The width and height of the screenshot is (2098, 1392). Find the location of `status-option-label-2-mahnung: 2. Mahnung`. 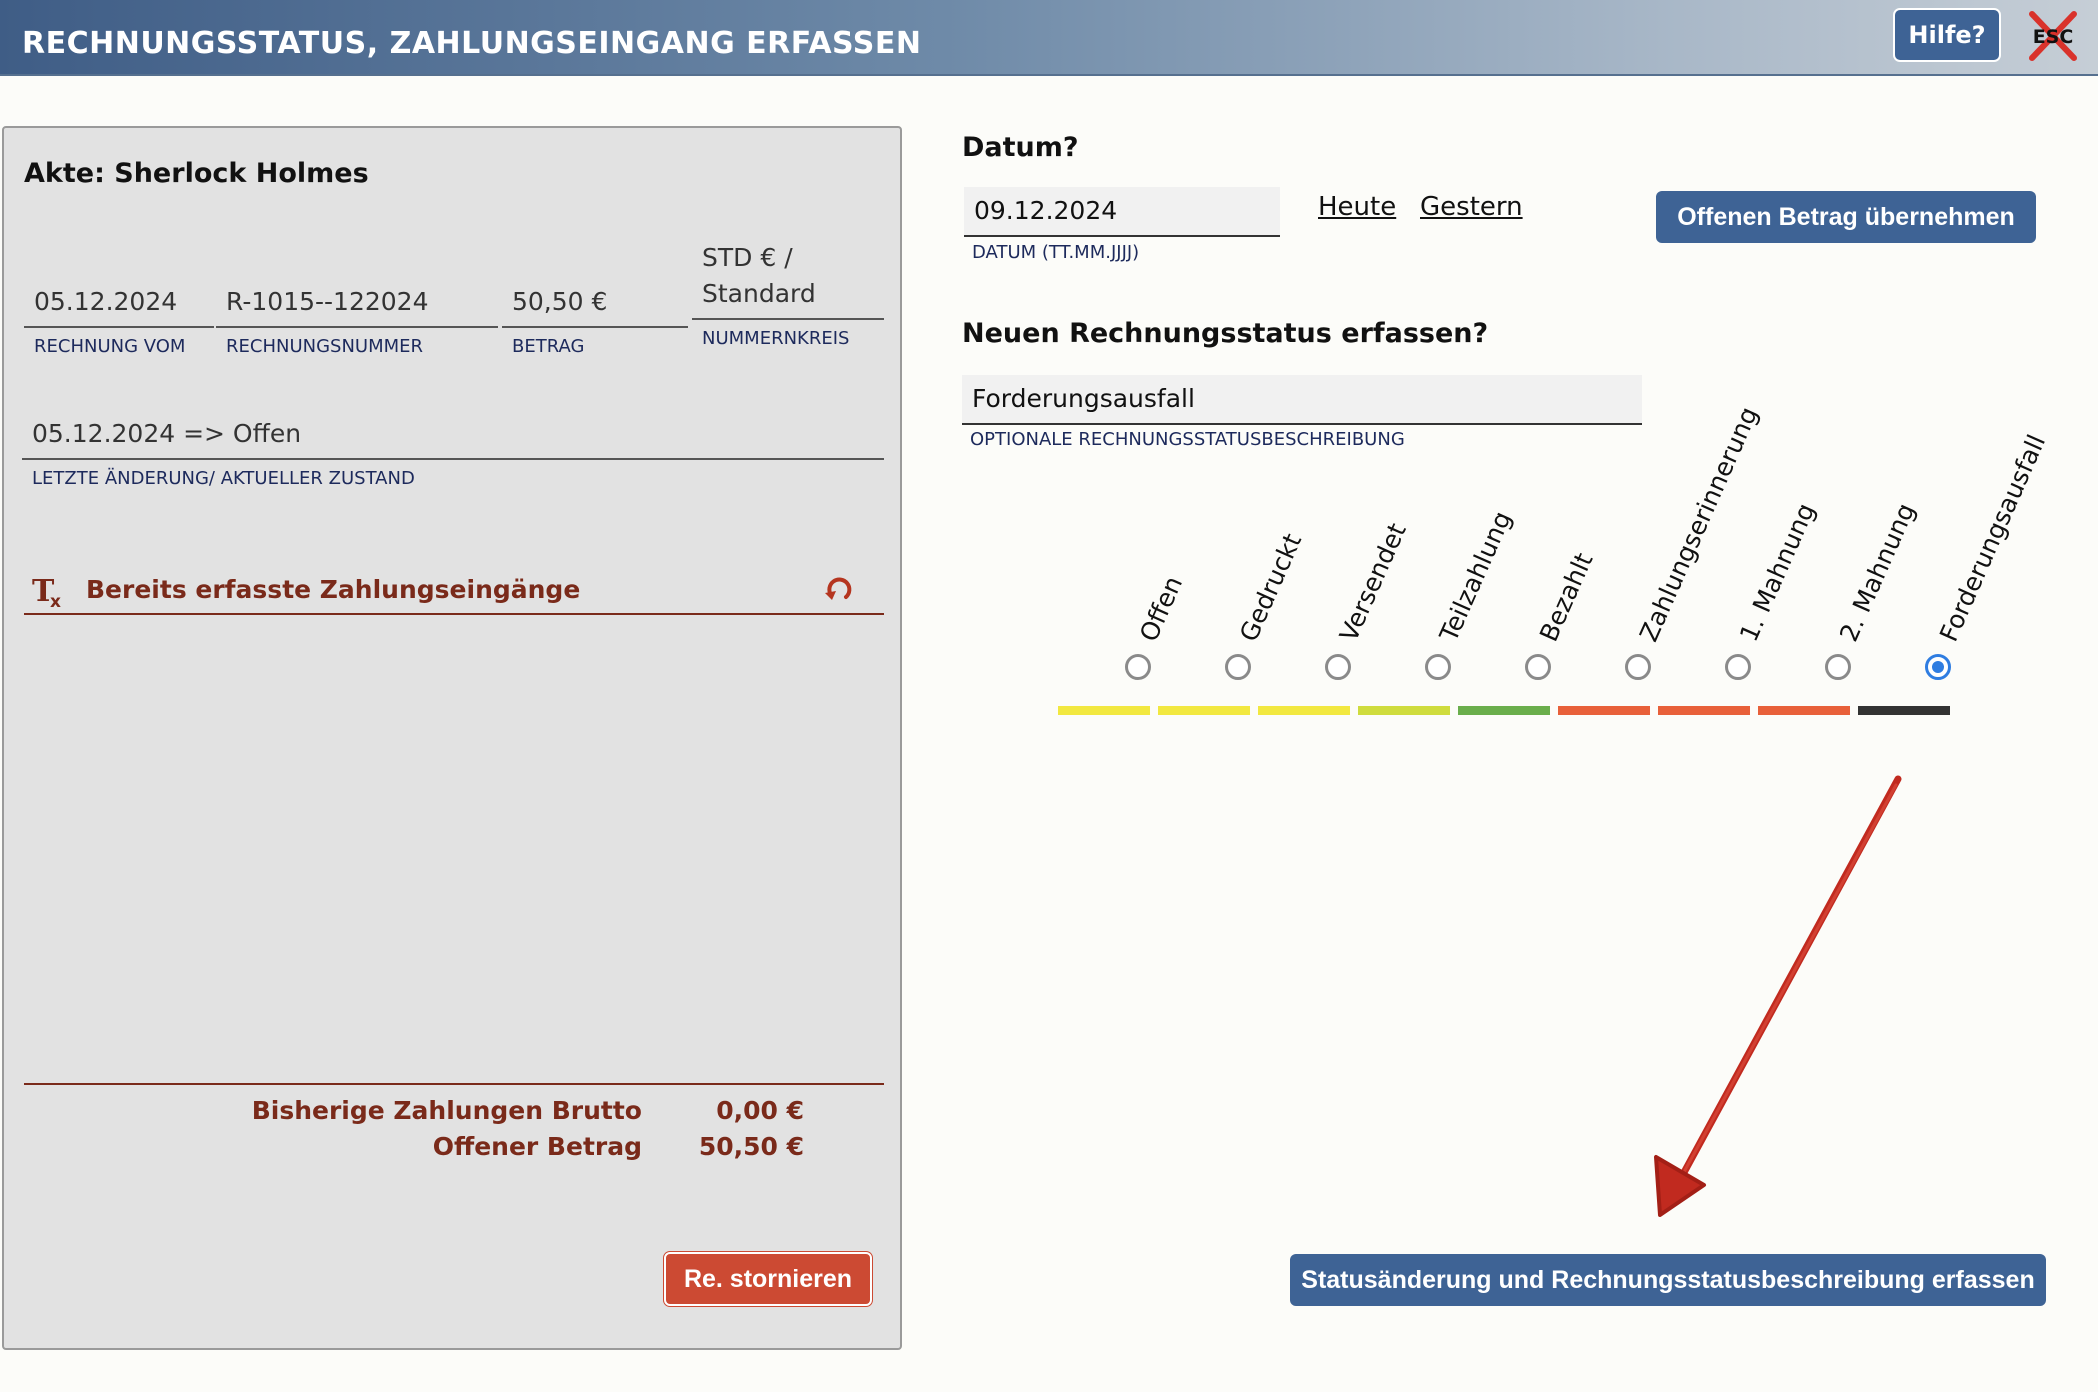

status-option-label-2-mahnung: 2. Mahnung is located at coordinates (1877, 572).